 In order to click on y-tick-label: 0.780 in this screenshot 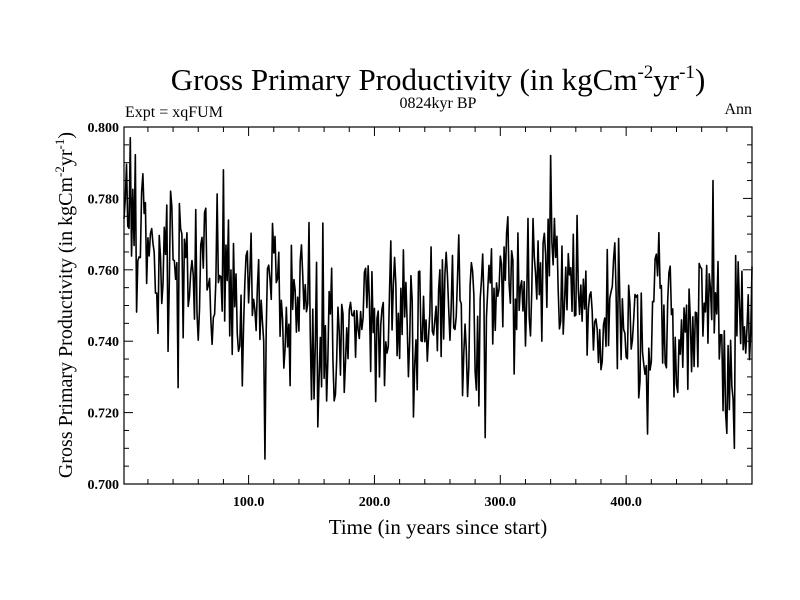, I will do `click(104, 199)`.